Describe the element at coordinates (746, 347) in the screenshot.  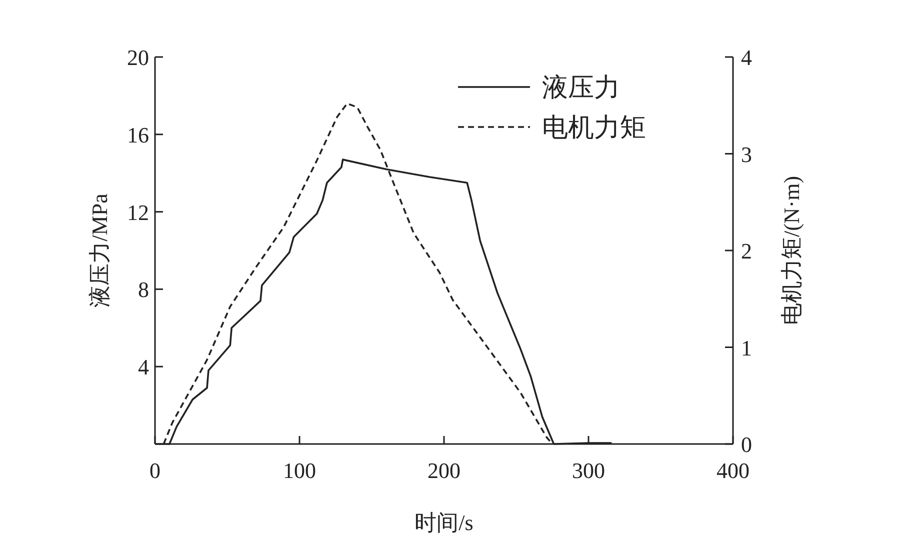
I see `y2-tick-label: 1` at that location.